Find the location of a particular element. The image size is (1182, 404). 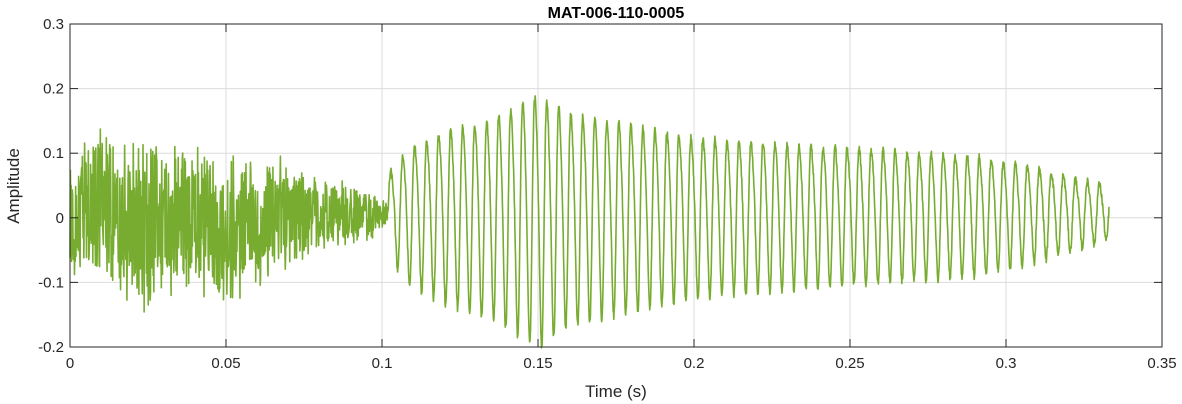

x-tick-label: 0.2 is located at coordinates (694, 363).